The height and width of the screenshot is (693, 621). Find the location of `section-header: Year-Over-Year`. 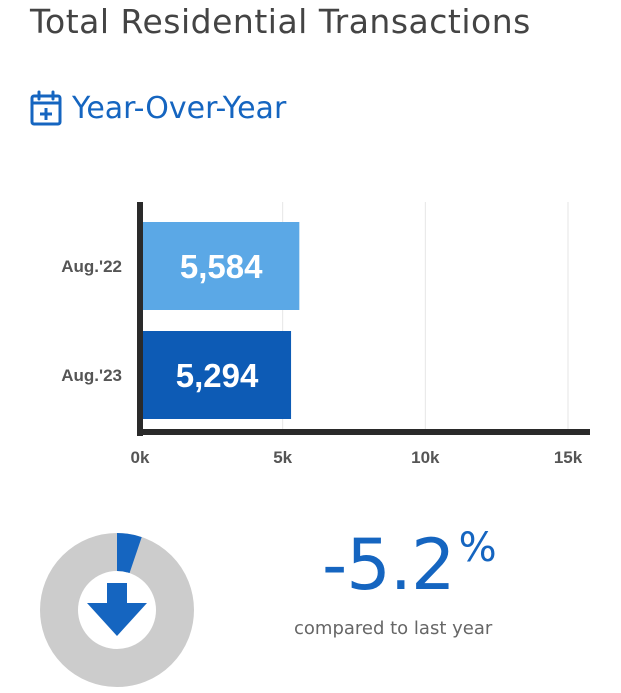

section-header: Year-Over-Year is located at coordinates (158, 108).